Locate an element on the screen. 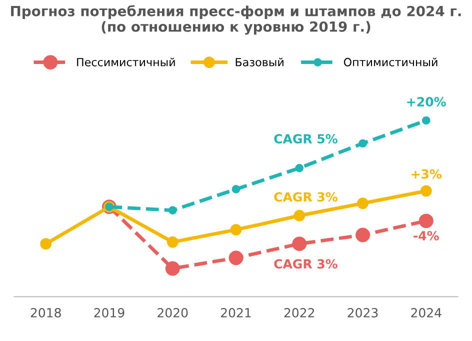  x-tick-label: 2019 is located at coordinates (109, 313).